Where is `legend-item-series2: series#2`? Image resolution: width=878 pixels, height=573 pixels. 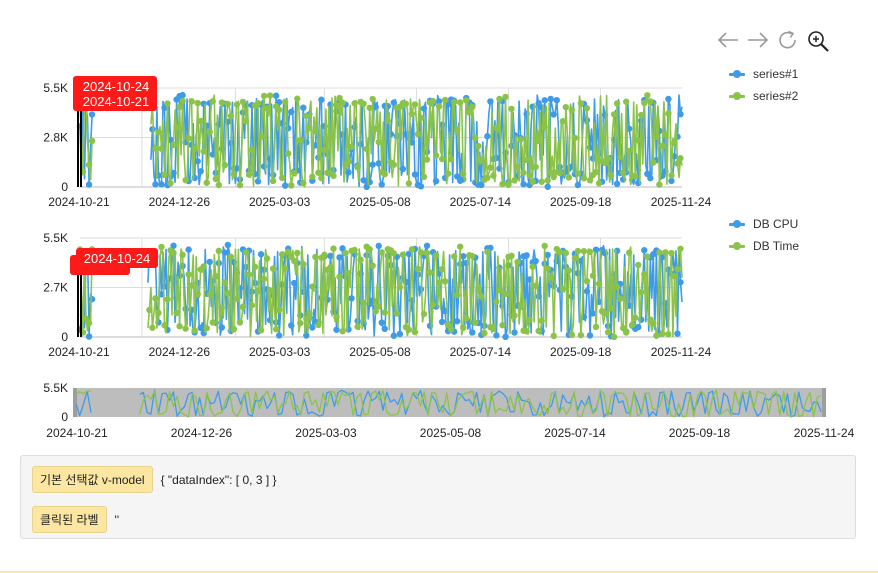 legend-item-series2: series#2 is located at coordinates (763, 96).